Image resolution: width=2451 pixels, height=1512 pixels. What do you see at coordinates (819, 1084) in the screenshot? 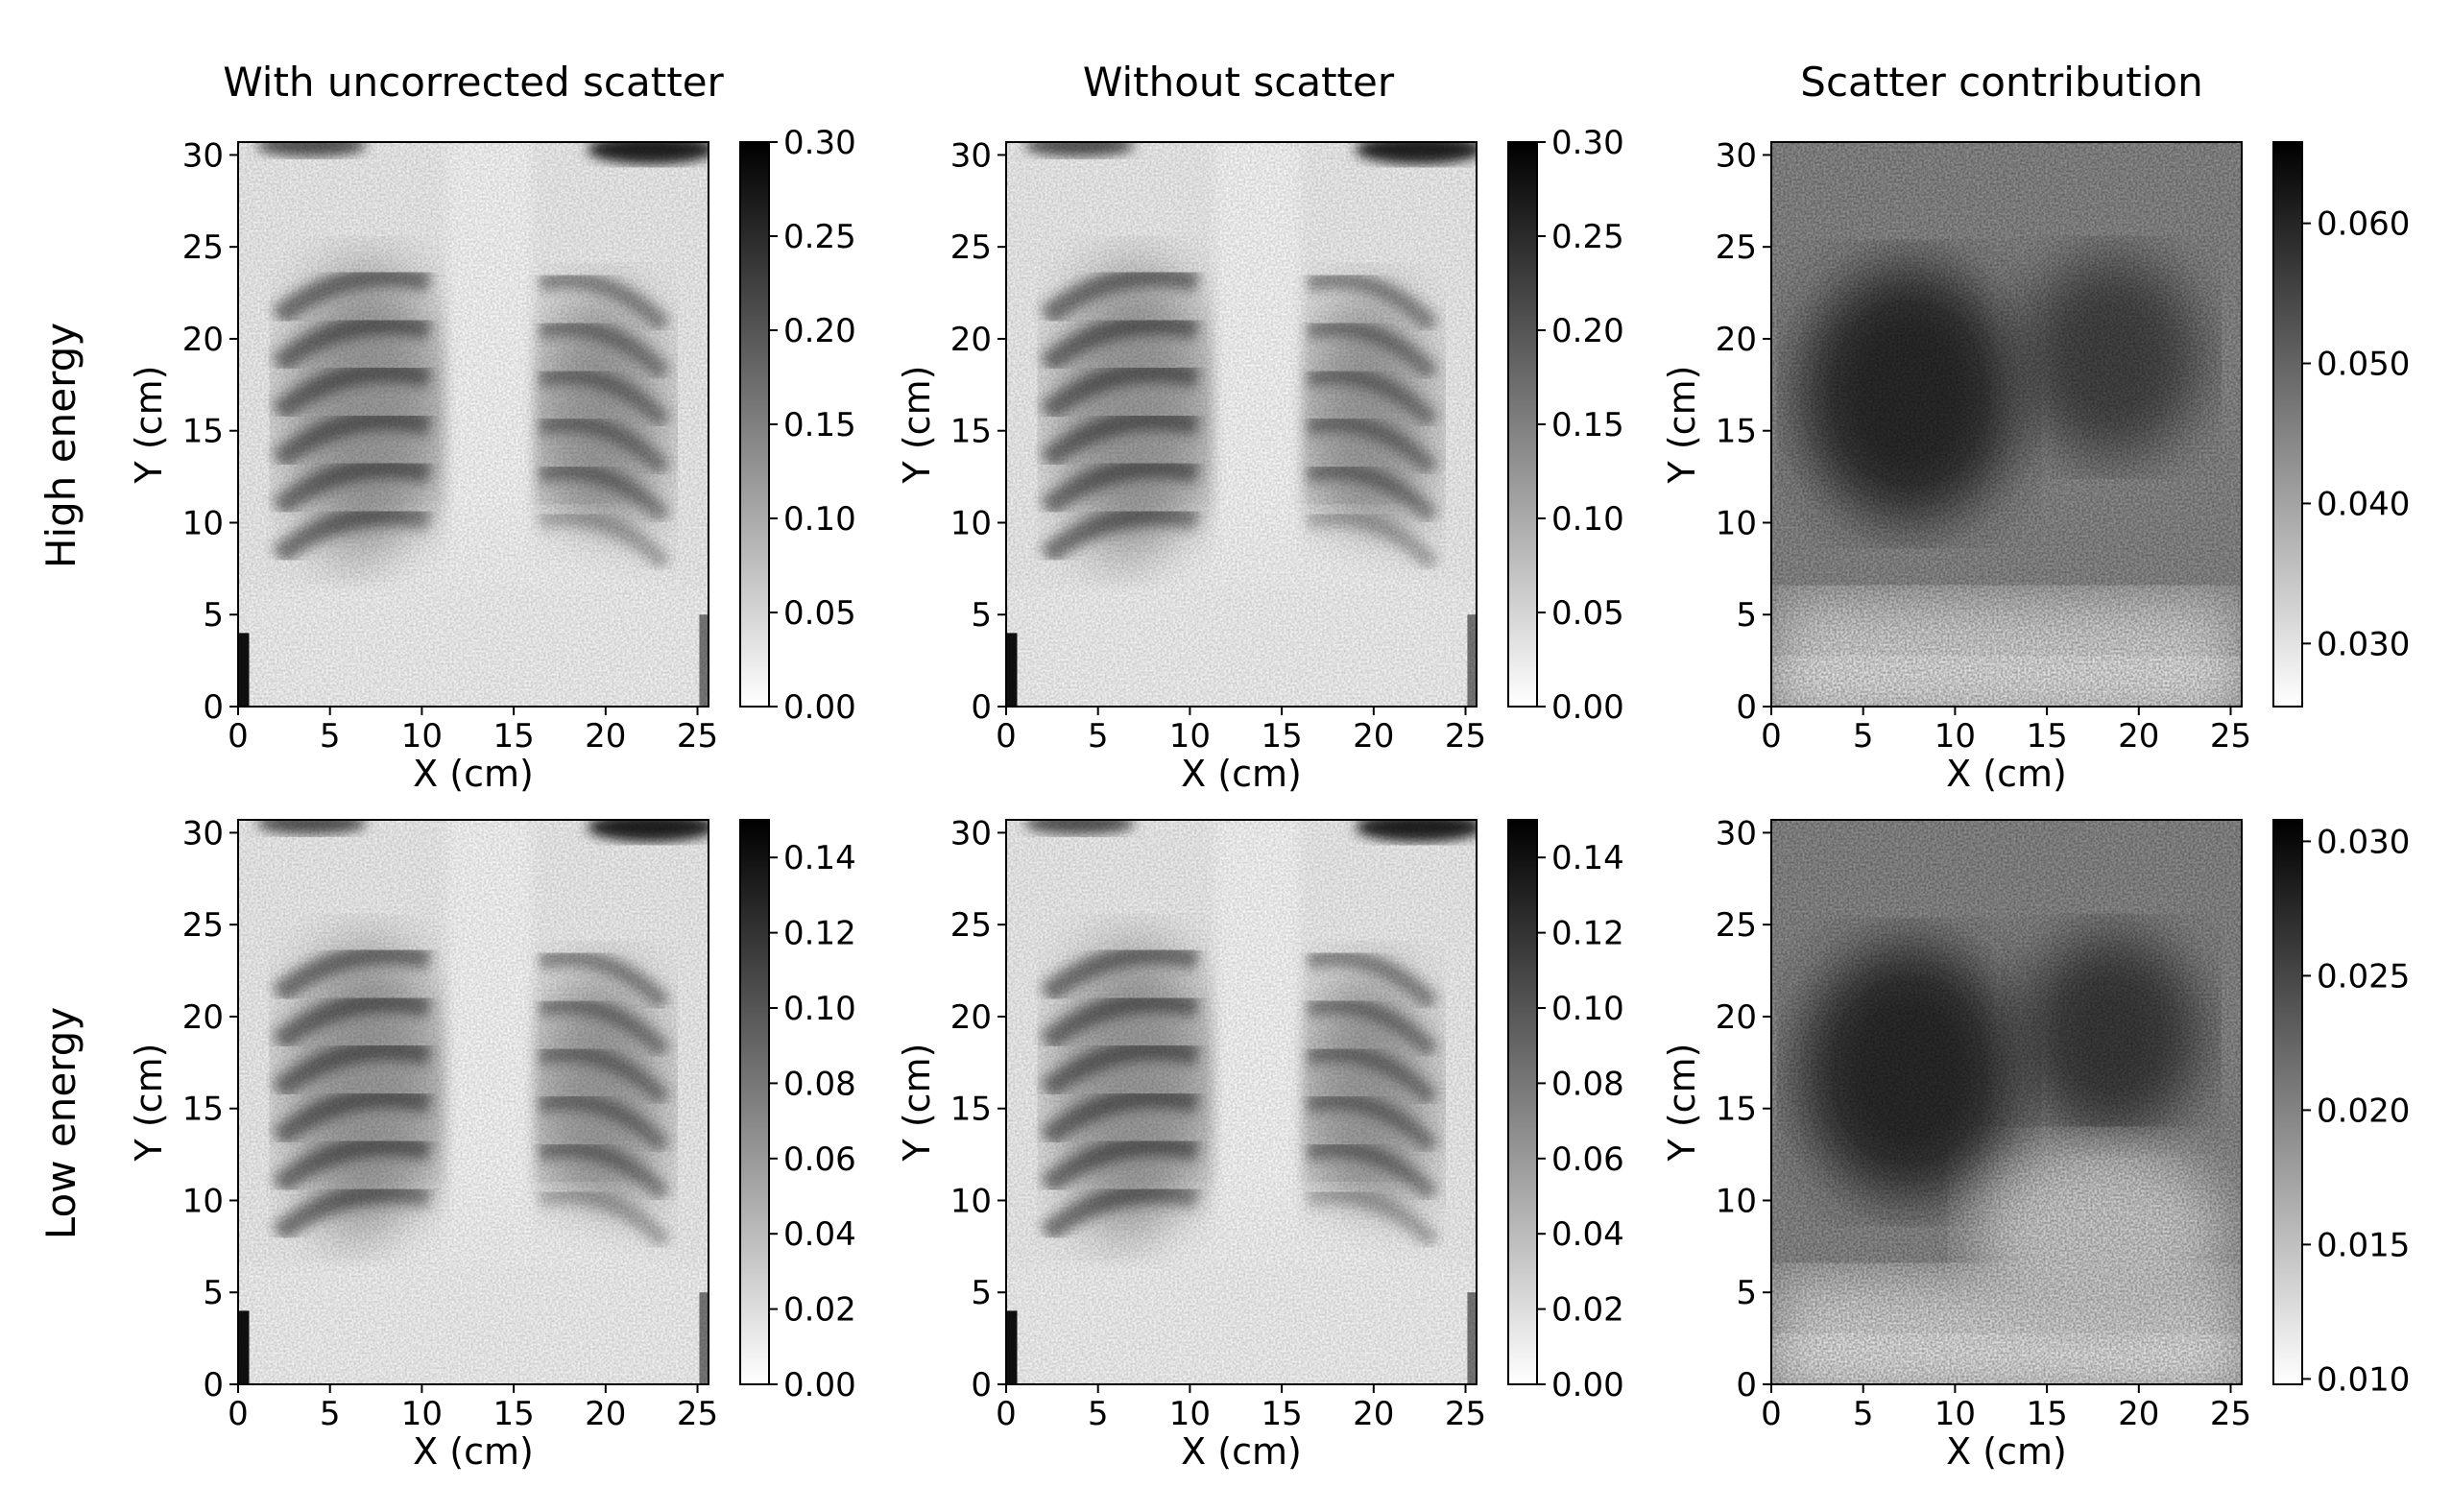
I see `colorbar-tick-label: 0.08` at bounding box center [819, 1084].